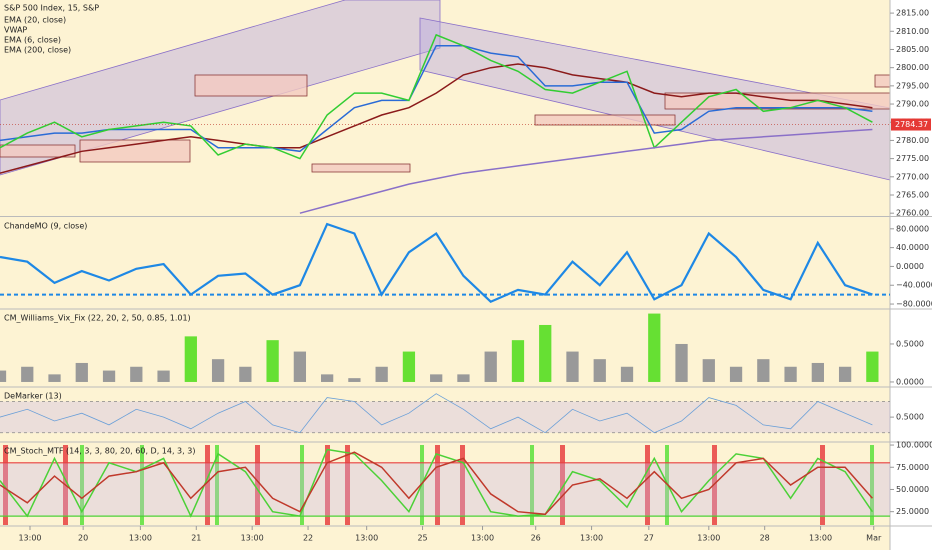  What do you see at coordinates (83, 538) in the screenshot?
I see `x-tick-label: 20` at bounding box center [83, 538].